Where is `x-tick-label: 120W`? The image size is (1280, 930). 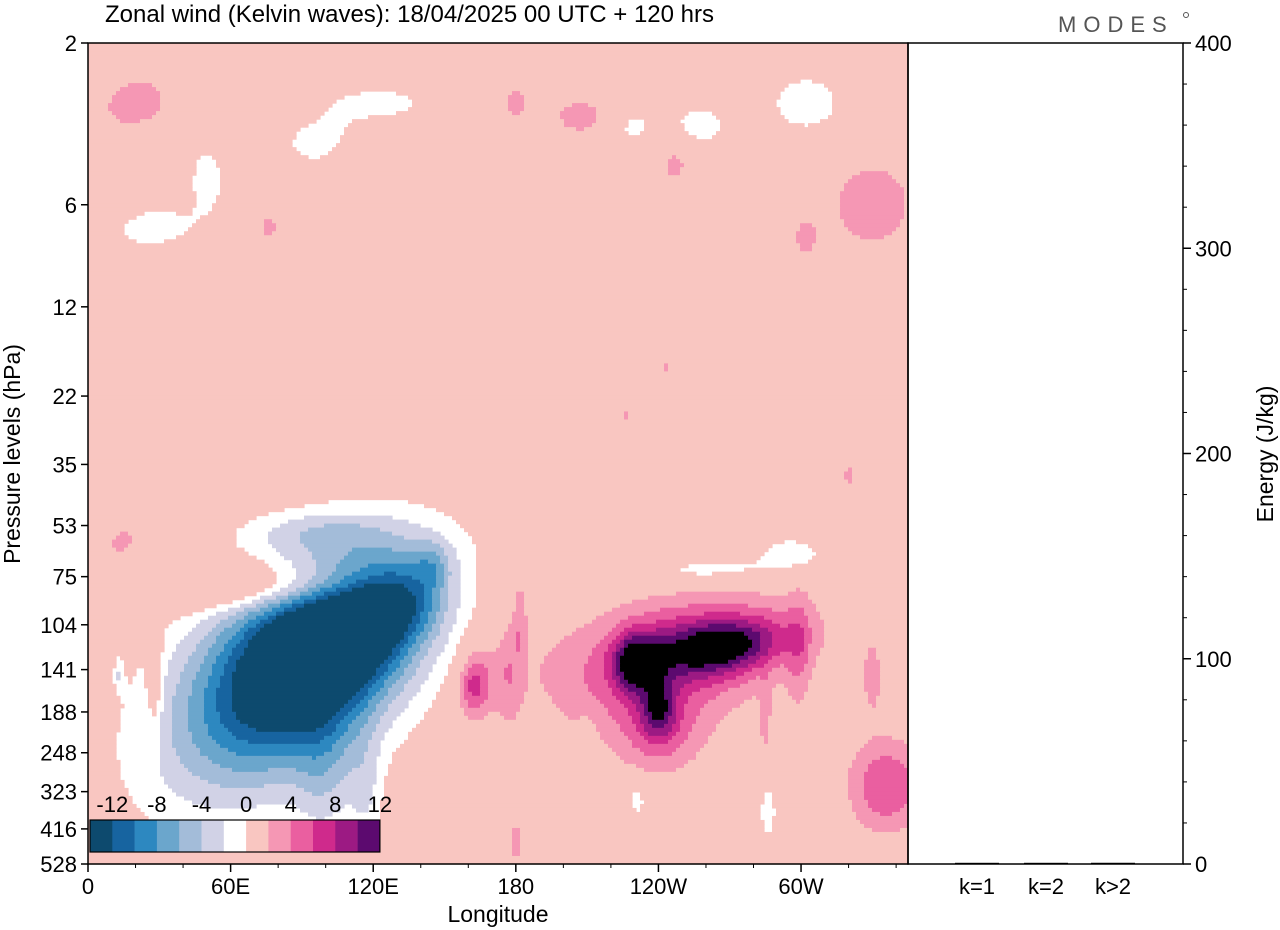 x-tick-label: 120W is located at coordinates (659, 886).